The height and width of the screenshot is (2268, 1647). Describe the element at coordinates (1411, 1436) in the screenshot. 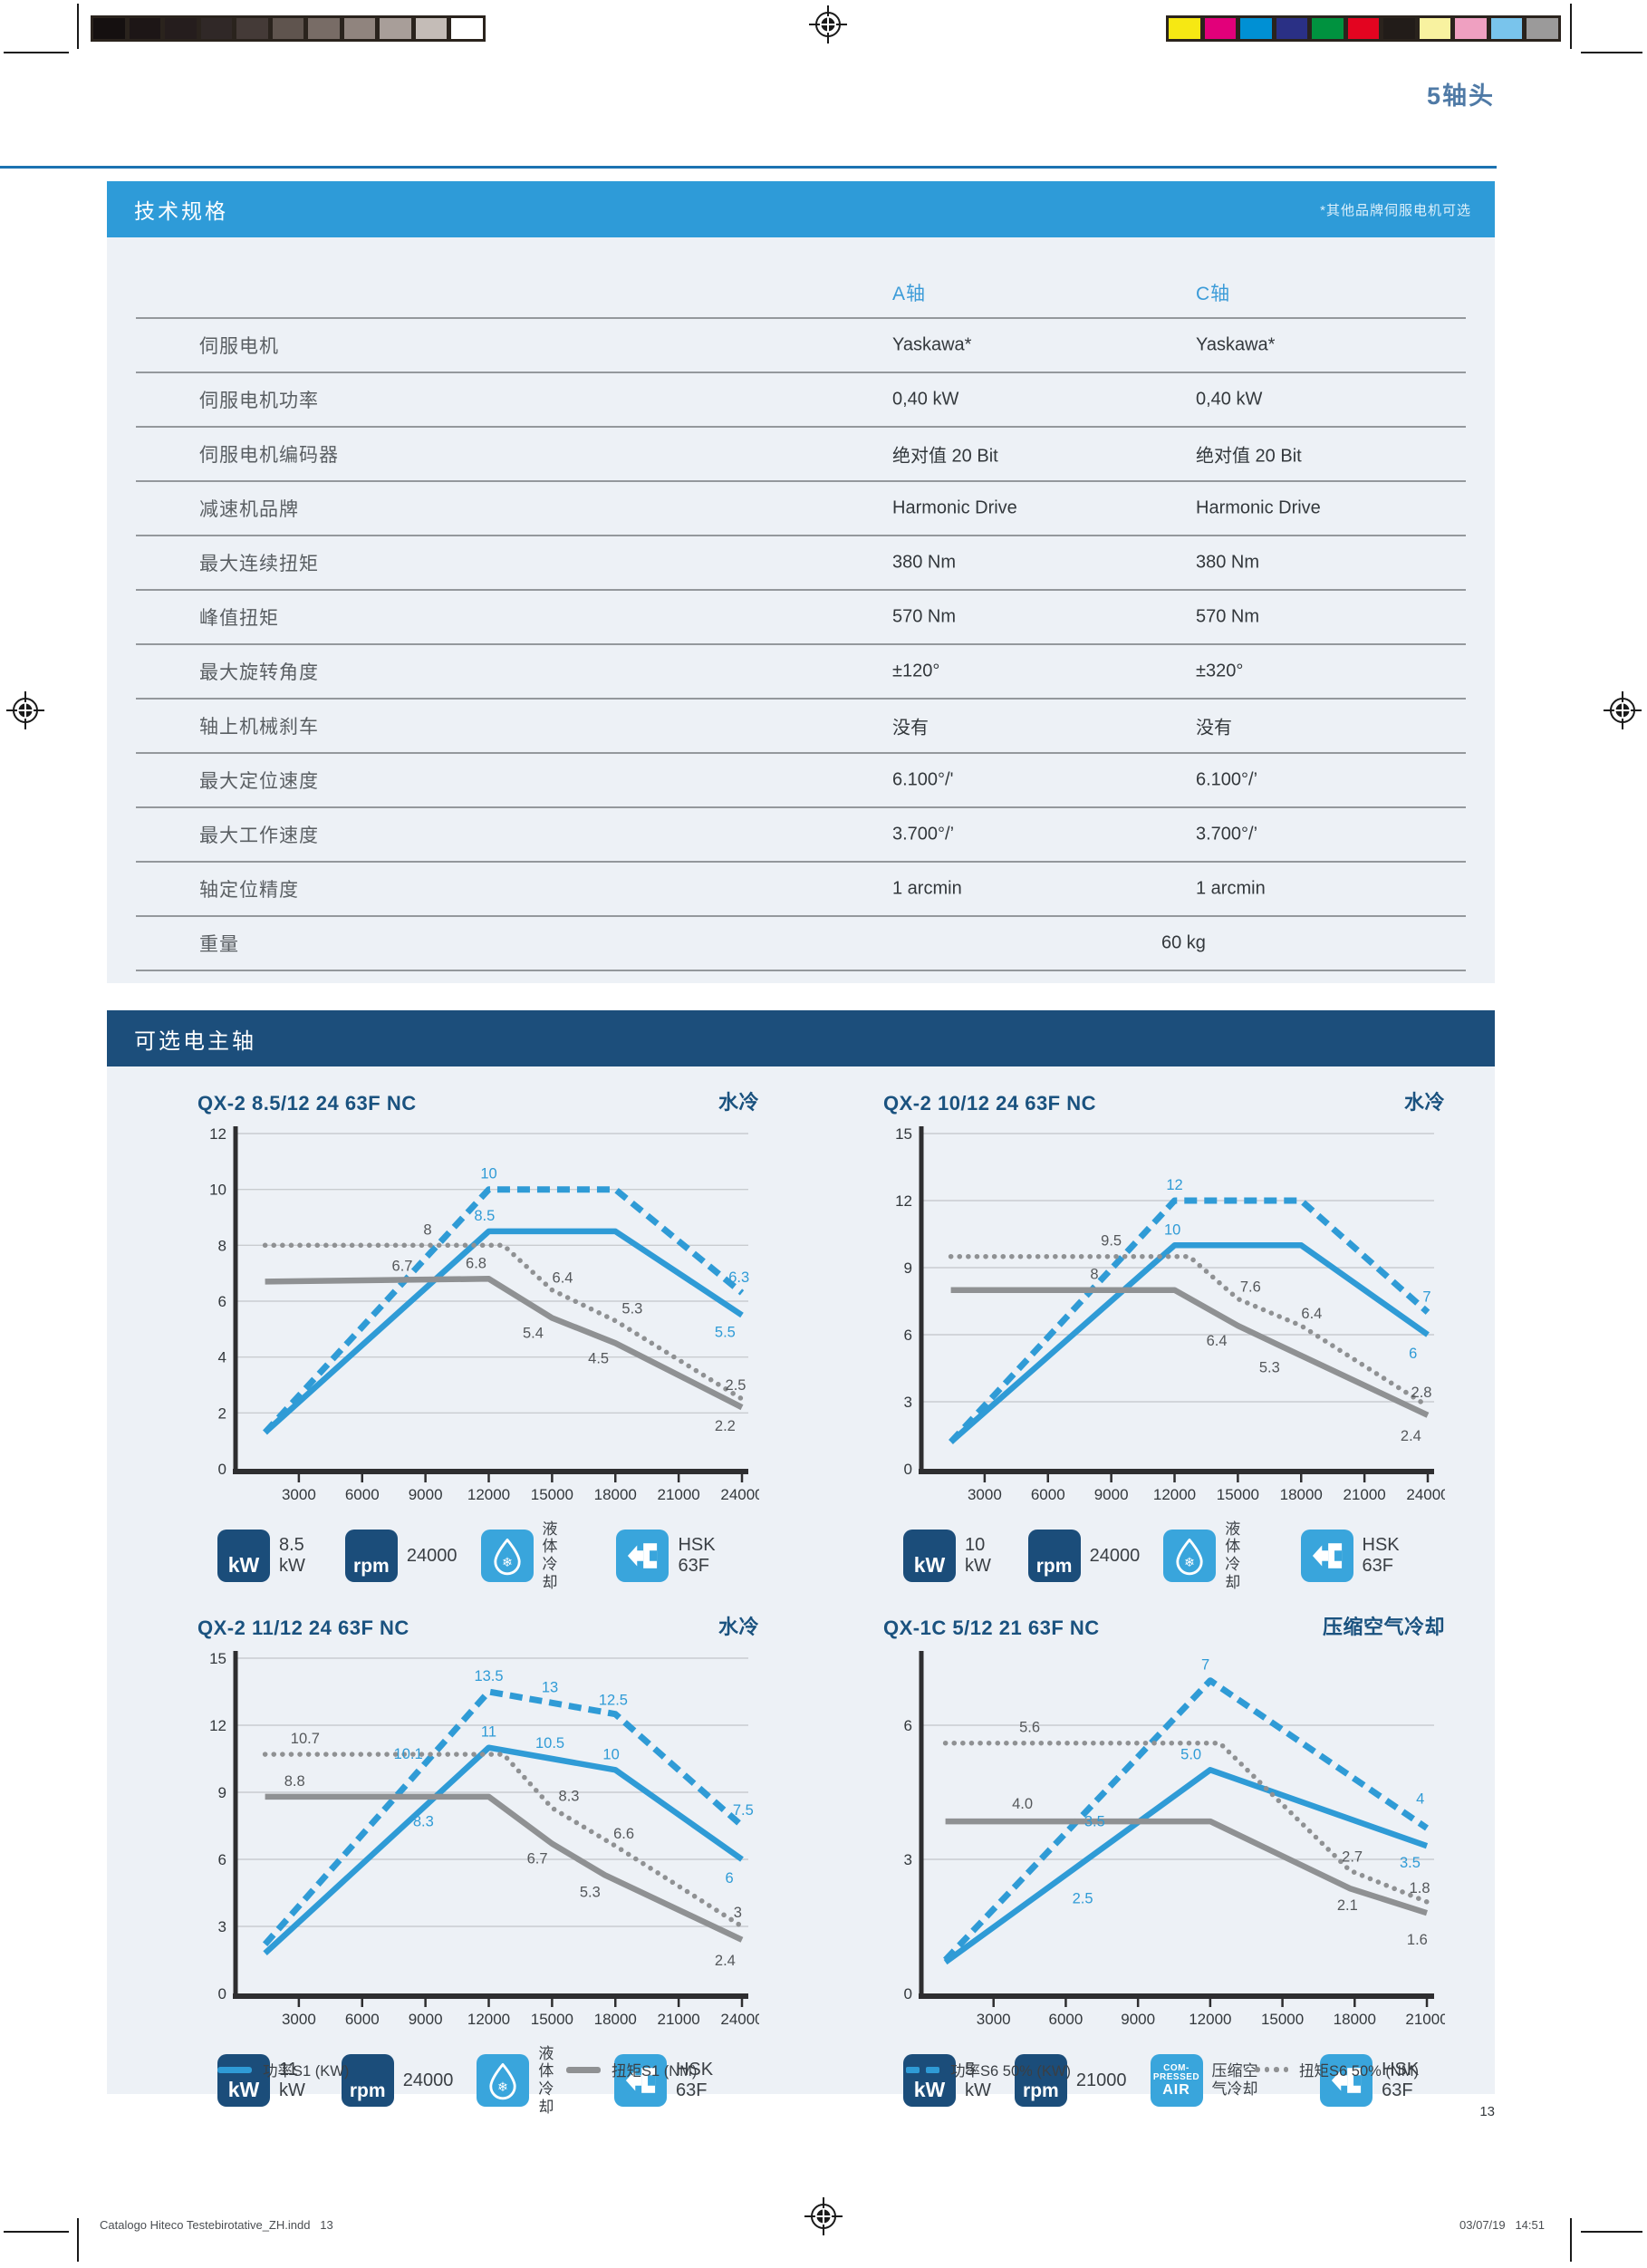

I see `chart-data-label: 2.4` at that location.